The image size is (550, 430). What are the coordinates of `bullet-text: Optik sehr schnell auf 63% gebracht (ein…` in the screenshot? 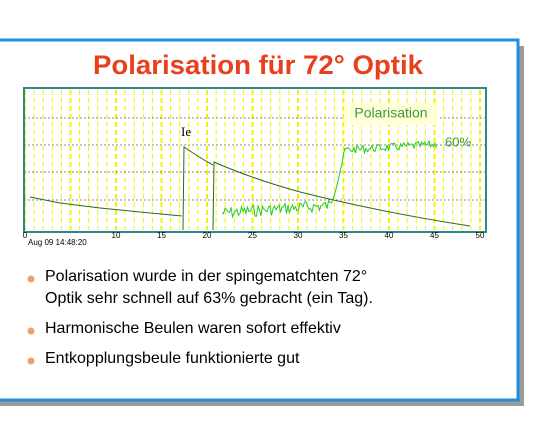 It's located at (209, 298).